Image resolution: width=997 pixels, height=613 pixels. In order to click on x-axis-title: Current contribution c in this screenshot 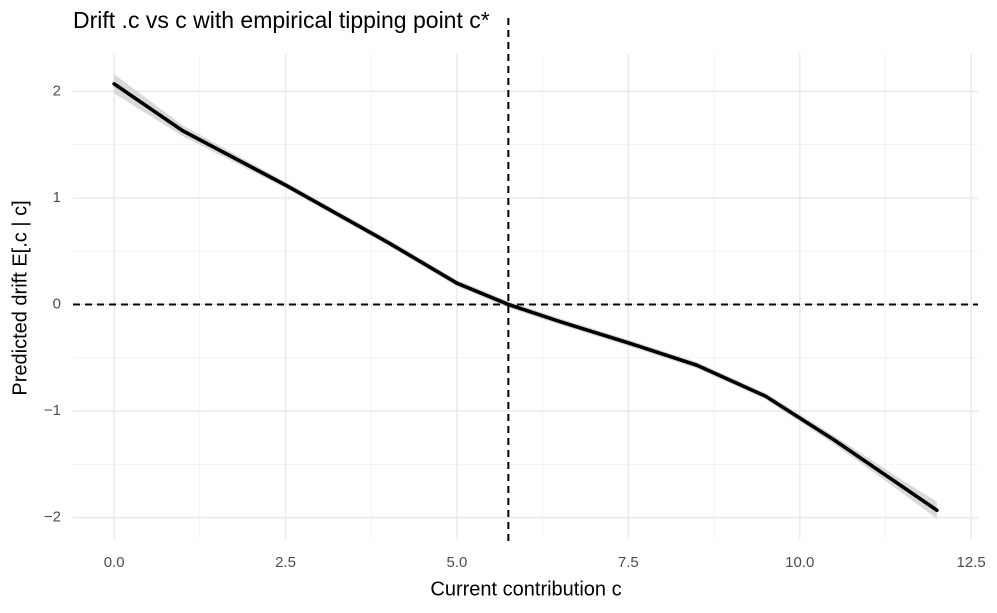, I will do `click(525, 589)`.